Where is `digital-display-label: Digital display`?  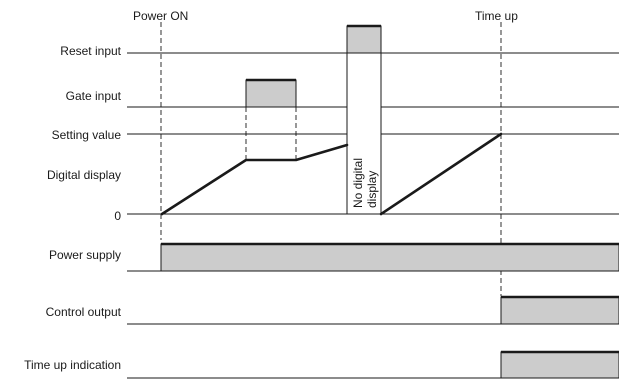
digital-display-label: Digital display is located at coordinates (84, 175).